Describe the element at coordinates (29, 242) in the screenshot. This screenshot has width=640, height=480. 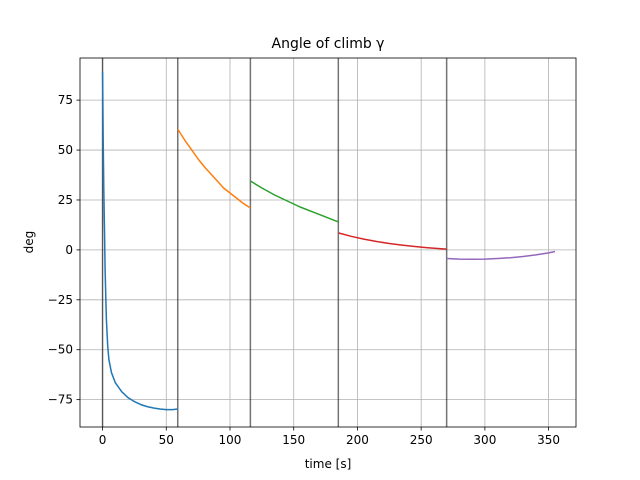
I see `y-axis-label: deg` at that location.